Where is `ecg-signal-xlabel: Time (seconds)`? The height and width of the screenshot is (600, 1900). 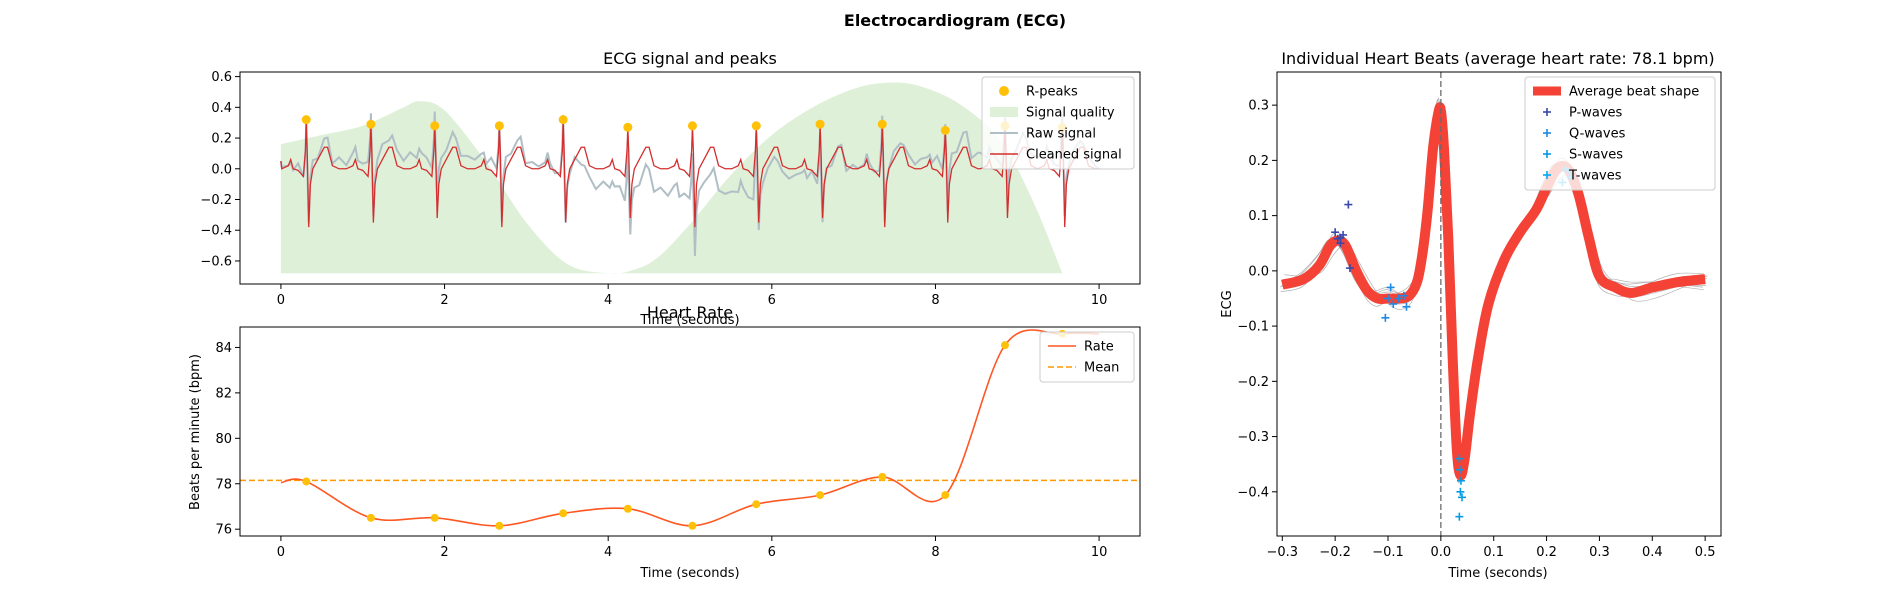
ecg-signal-xlabel: Time (seconds) is located at coordinates (689, 320).